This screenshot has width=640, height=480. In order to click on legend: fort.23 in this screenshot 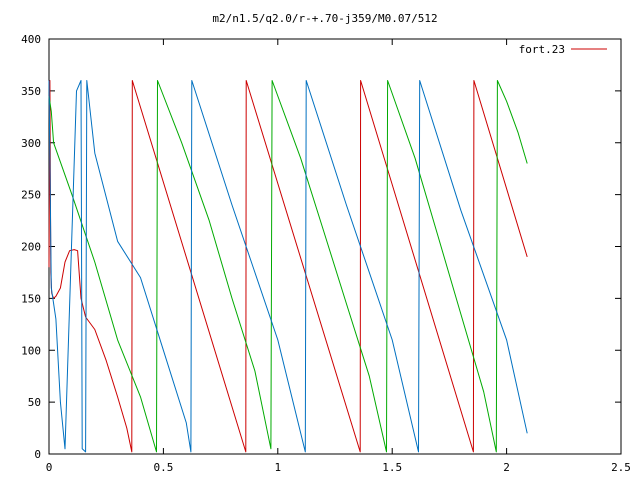, I will do `click(563, 49)`.